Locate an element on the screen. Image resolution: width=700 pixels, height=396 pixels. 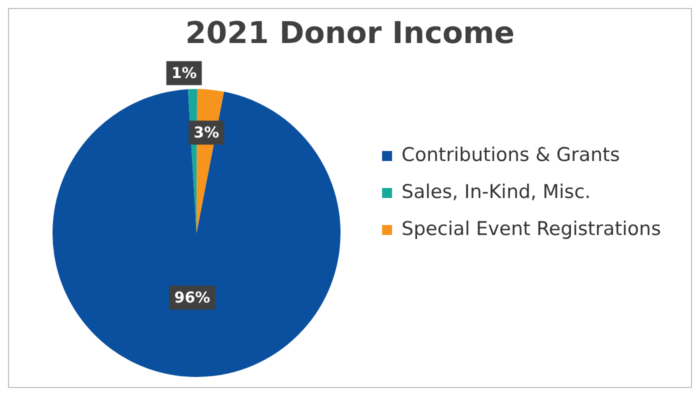
legend-label: Contributions & Grants is located at coordinates (511, 155).